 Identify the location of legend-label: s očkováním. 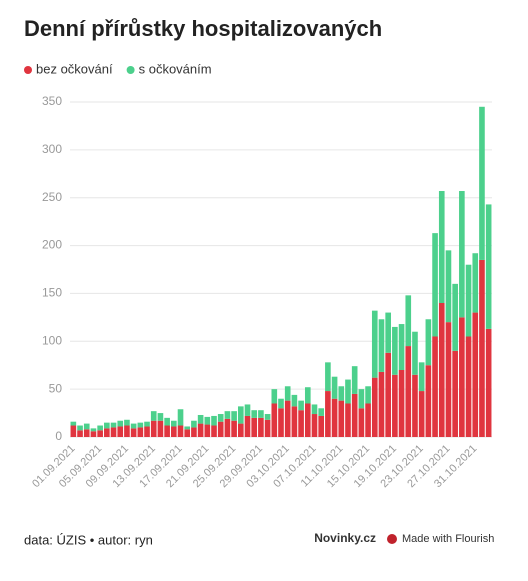
(175, 68).